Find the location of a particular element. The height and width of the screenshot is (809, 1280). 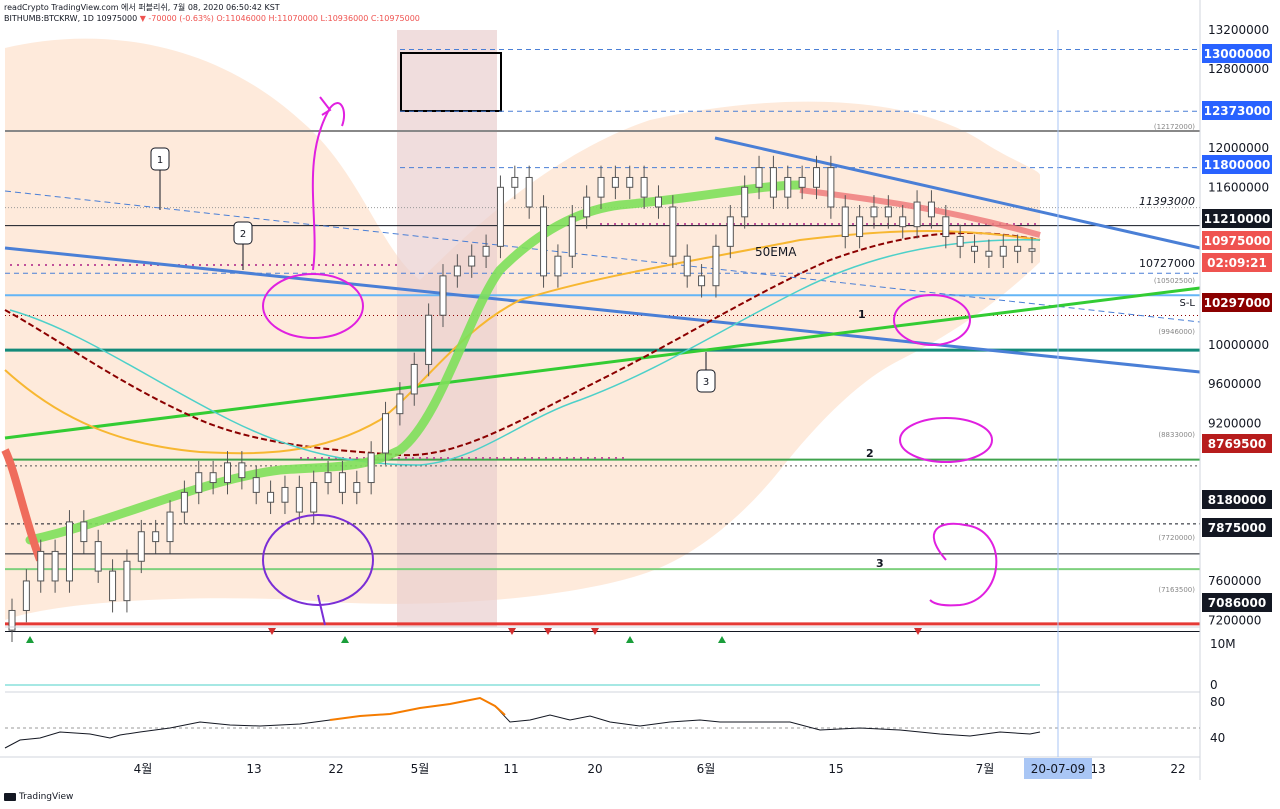

zone-label-3: 3 is located at coordinates (880, 563).